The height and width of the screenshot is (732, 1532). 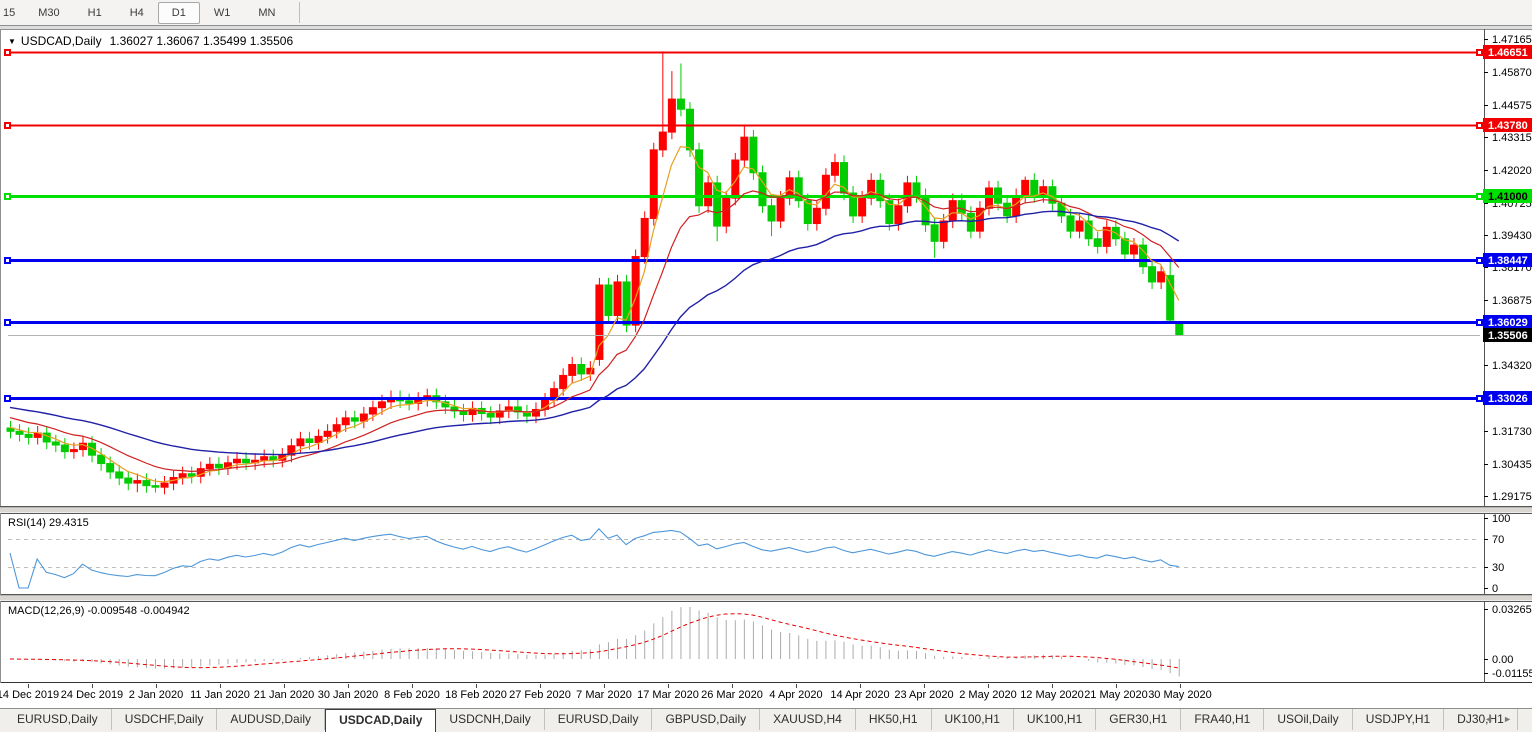 I want to click on macd-signal-line, so click(x=594, y=641).